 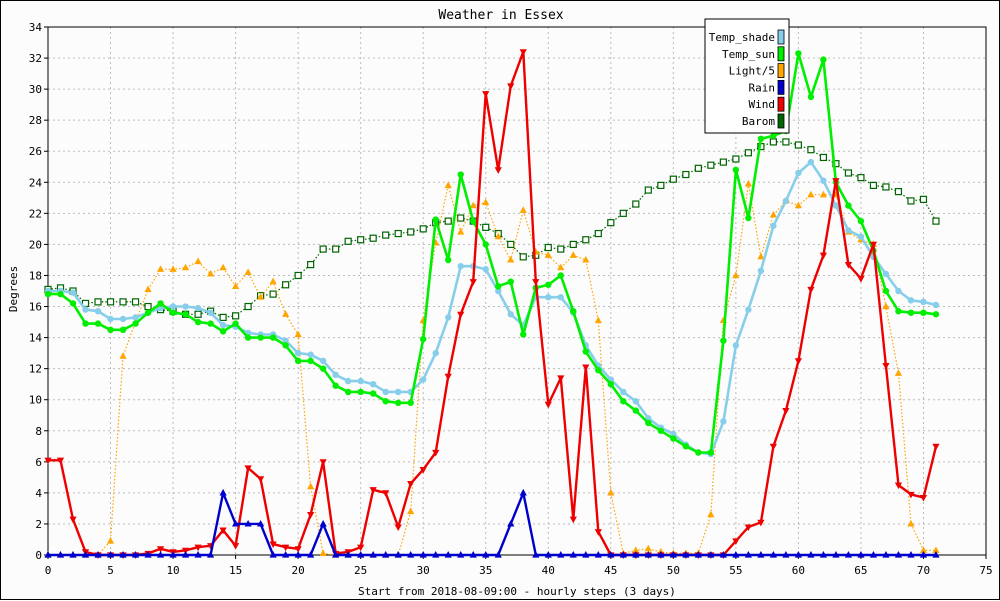 I want to click on y-tick-label: 26, so click(x=35, y=151).